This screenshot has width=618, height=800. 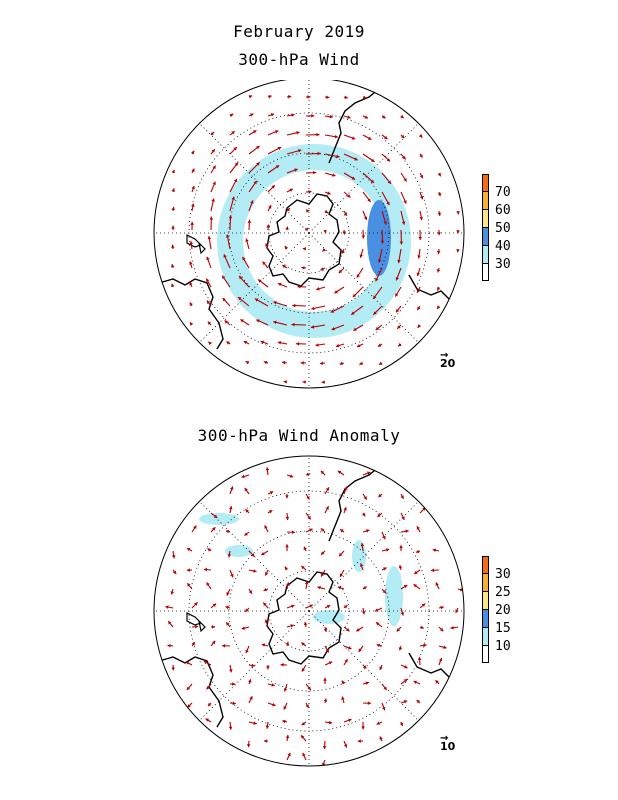 What do you see at coordinates (503, 628) in the screenshot?
I see `colorbar-tick: 15` at bounding box center [503, 628].